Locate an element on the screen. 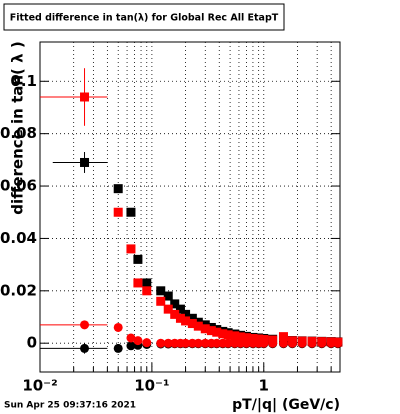 This screenshot has width=400, height=414. y-tick-label: 0.08 is located at coordinates (18, 133).